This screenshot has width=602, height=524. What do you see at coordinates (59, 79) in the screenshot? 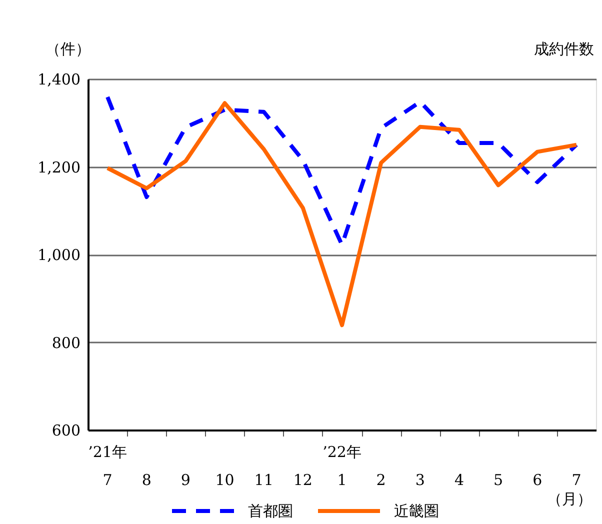
I see `y-tick-label: 1,400` at bounding box center [59, 79].